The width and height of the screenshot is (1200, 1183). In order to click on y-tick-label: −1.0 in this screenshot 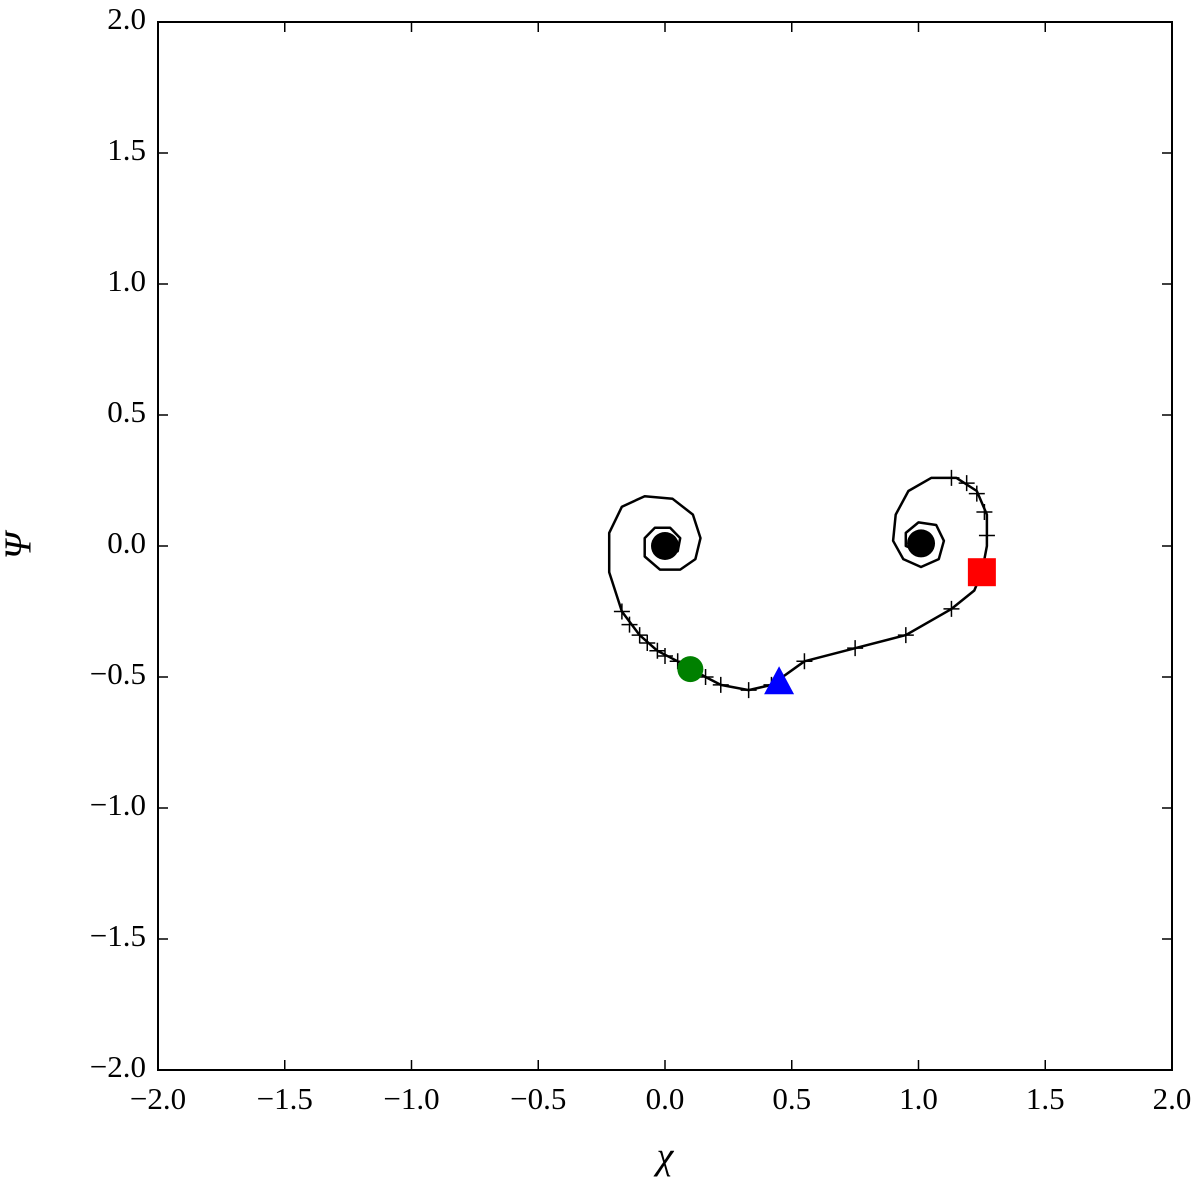, I will do `click(118, 804)`.